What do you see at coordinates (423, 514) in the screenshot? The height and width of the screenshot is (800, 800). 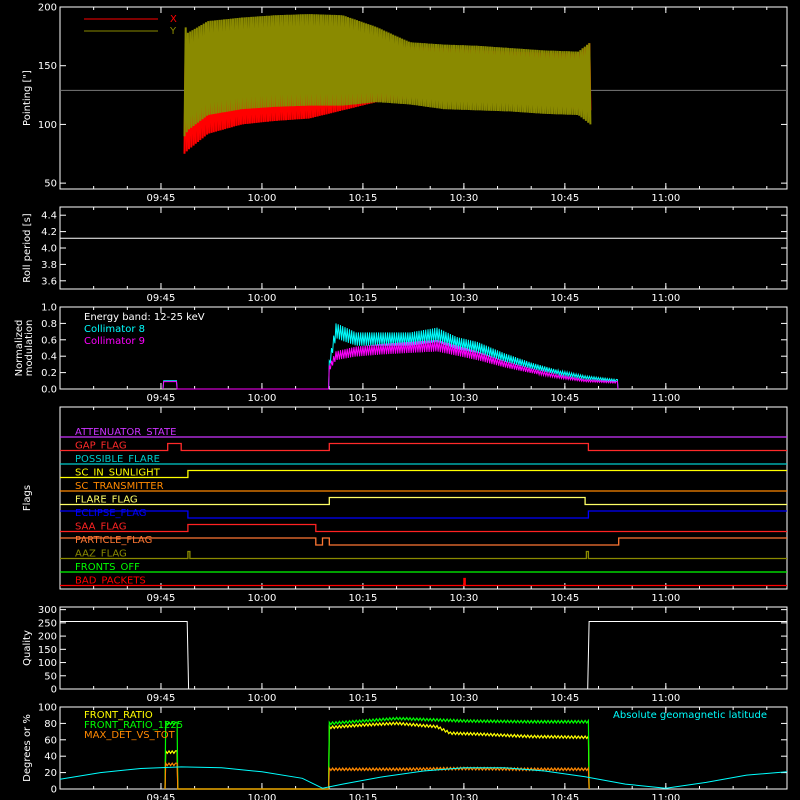 I see `flag-line-eclipse_flag` at bounding box center [423, 514].